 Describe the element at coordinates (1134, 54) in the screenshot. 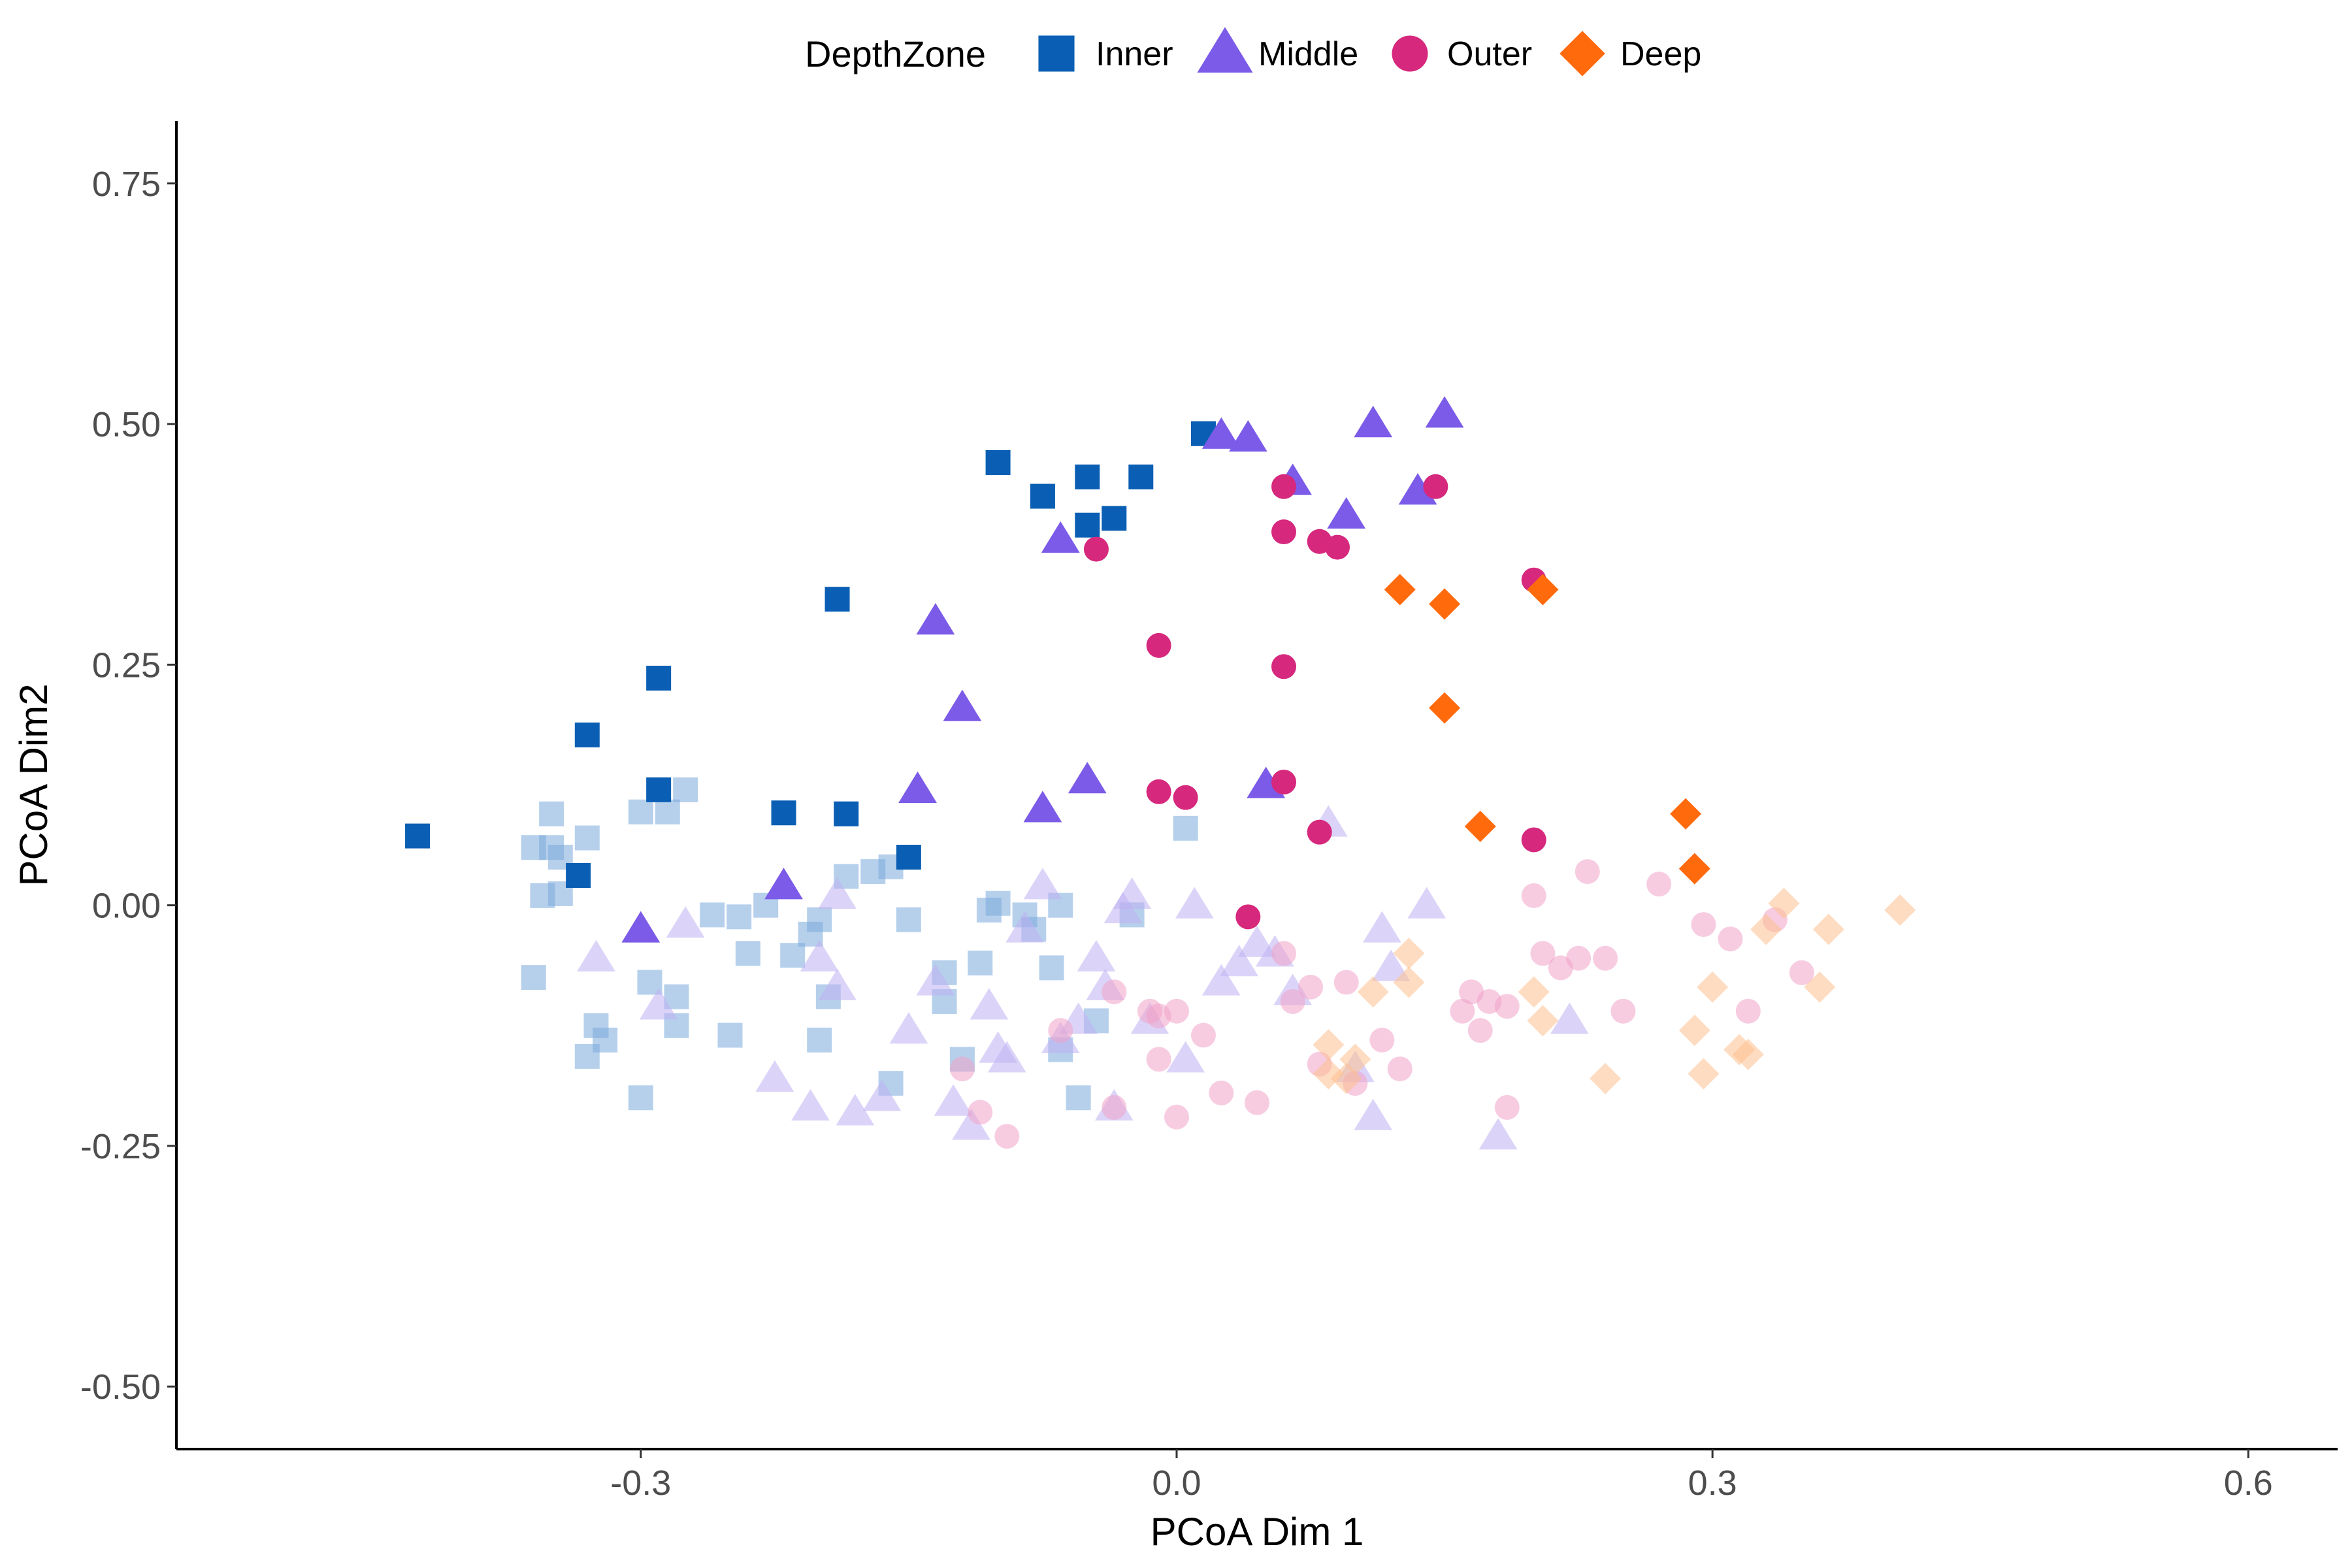

I see `legend-label-inner: Inner` at that location.